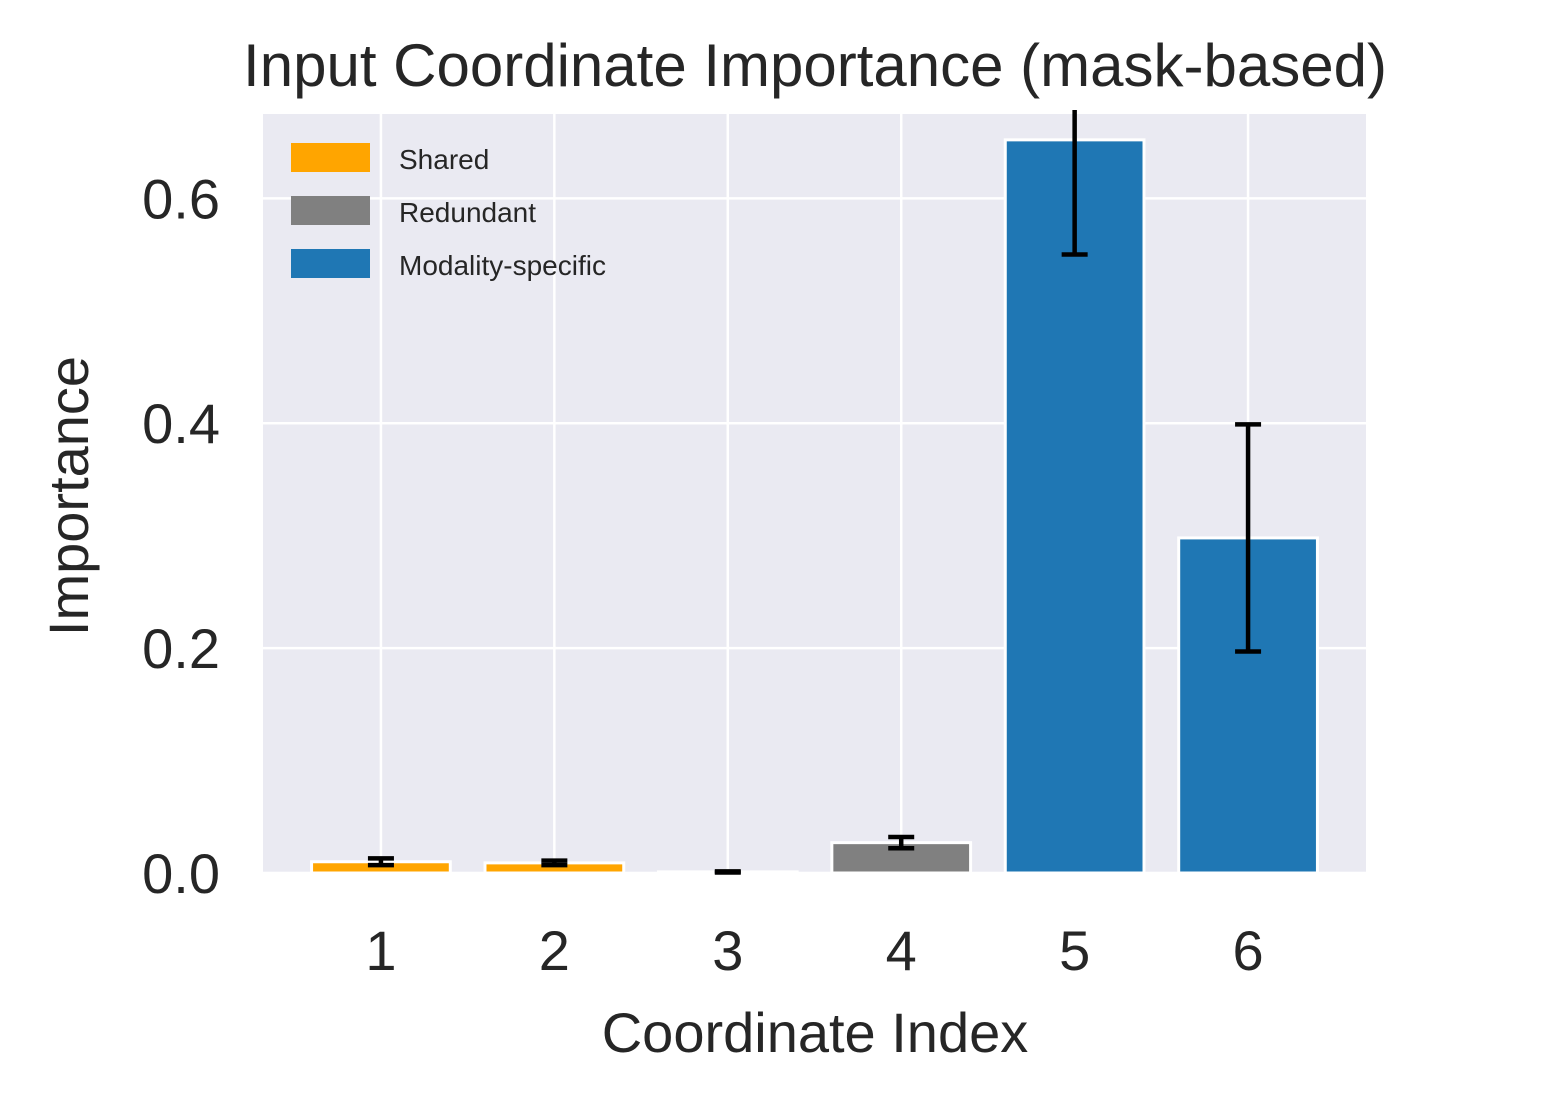 Image resolution: width=1559 pixels, height=1099 pixels. What do you see at coordinates (1247, 950) in the screenshot?
I see `x-tick-label: 6` at bounding box center [1247, 950].